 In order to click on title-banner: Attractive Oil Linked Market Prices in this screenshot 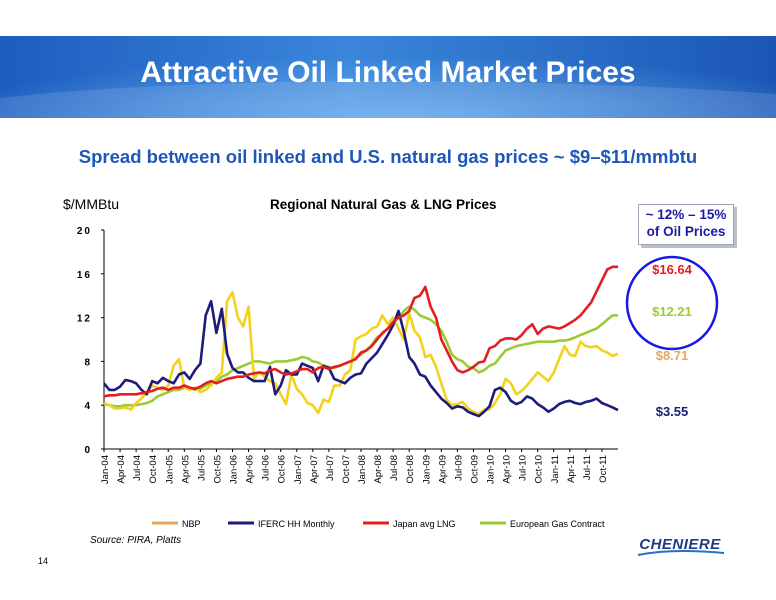, I will do `click(388, 77)`.